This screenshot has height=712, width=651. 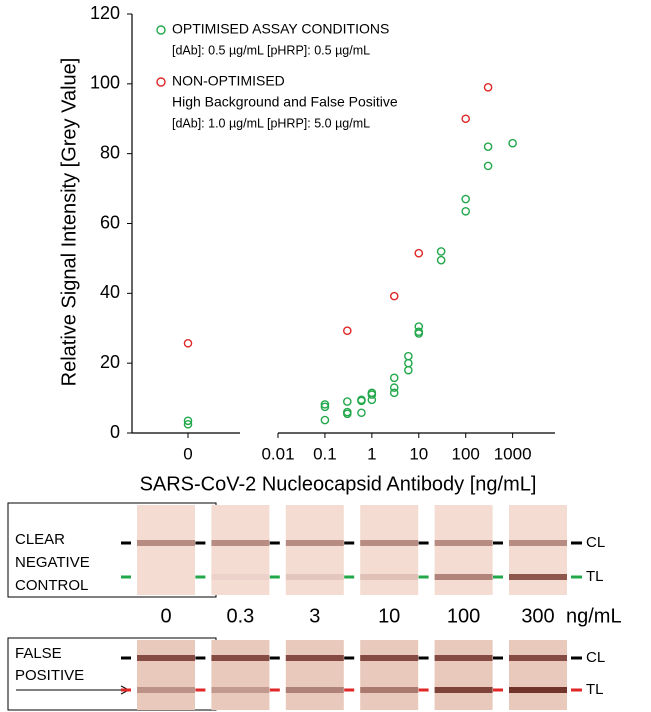 What do you see at coordinates (105, 83) in the screenshot?
I see `y-tick-label: 100` at bounding box center [105, 83].